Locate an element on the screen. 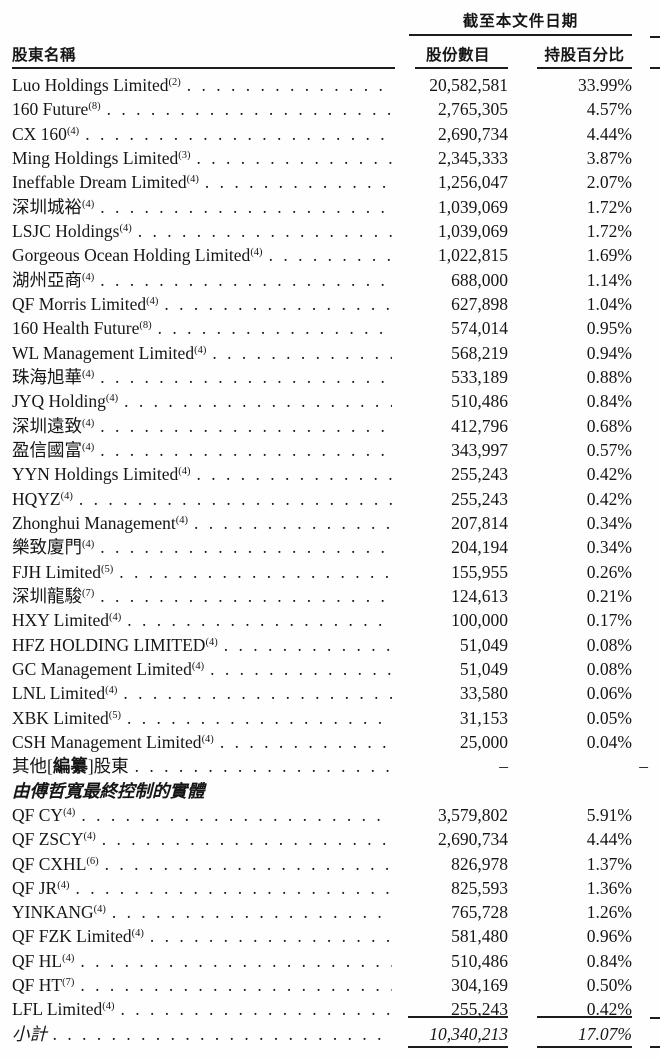 Image resolution: width=660 pixels, height=1059 pixels. table-row: 盈信國富(4) 343,997 0.57% is located at coordinates (322, 450).